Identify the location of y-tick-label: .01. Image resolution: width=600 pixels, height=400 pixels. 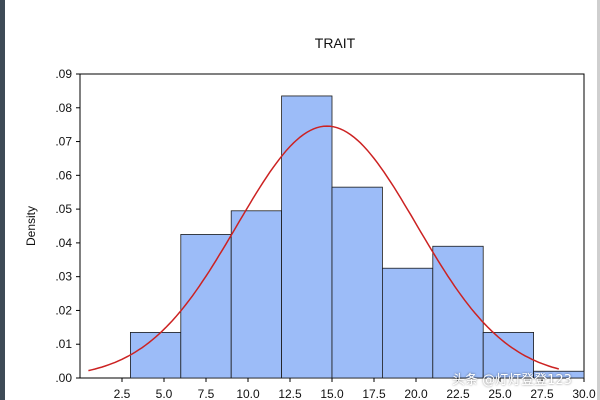
(63, 344).